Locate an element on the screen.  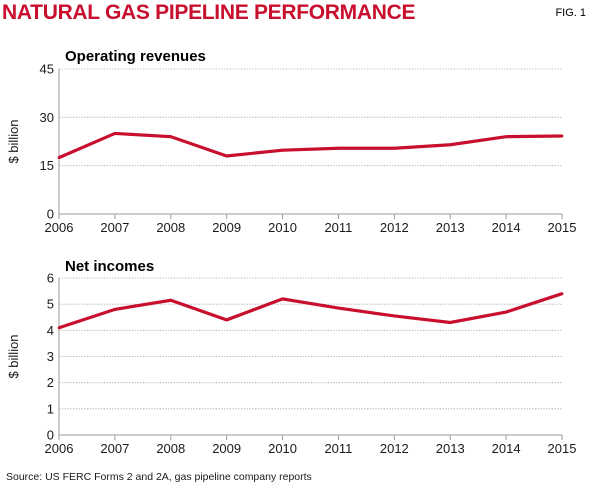
figure-number: FIG. 1 is located at coordinates (570, 13).